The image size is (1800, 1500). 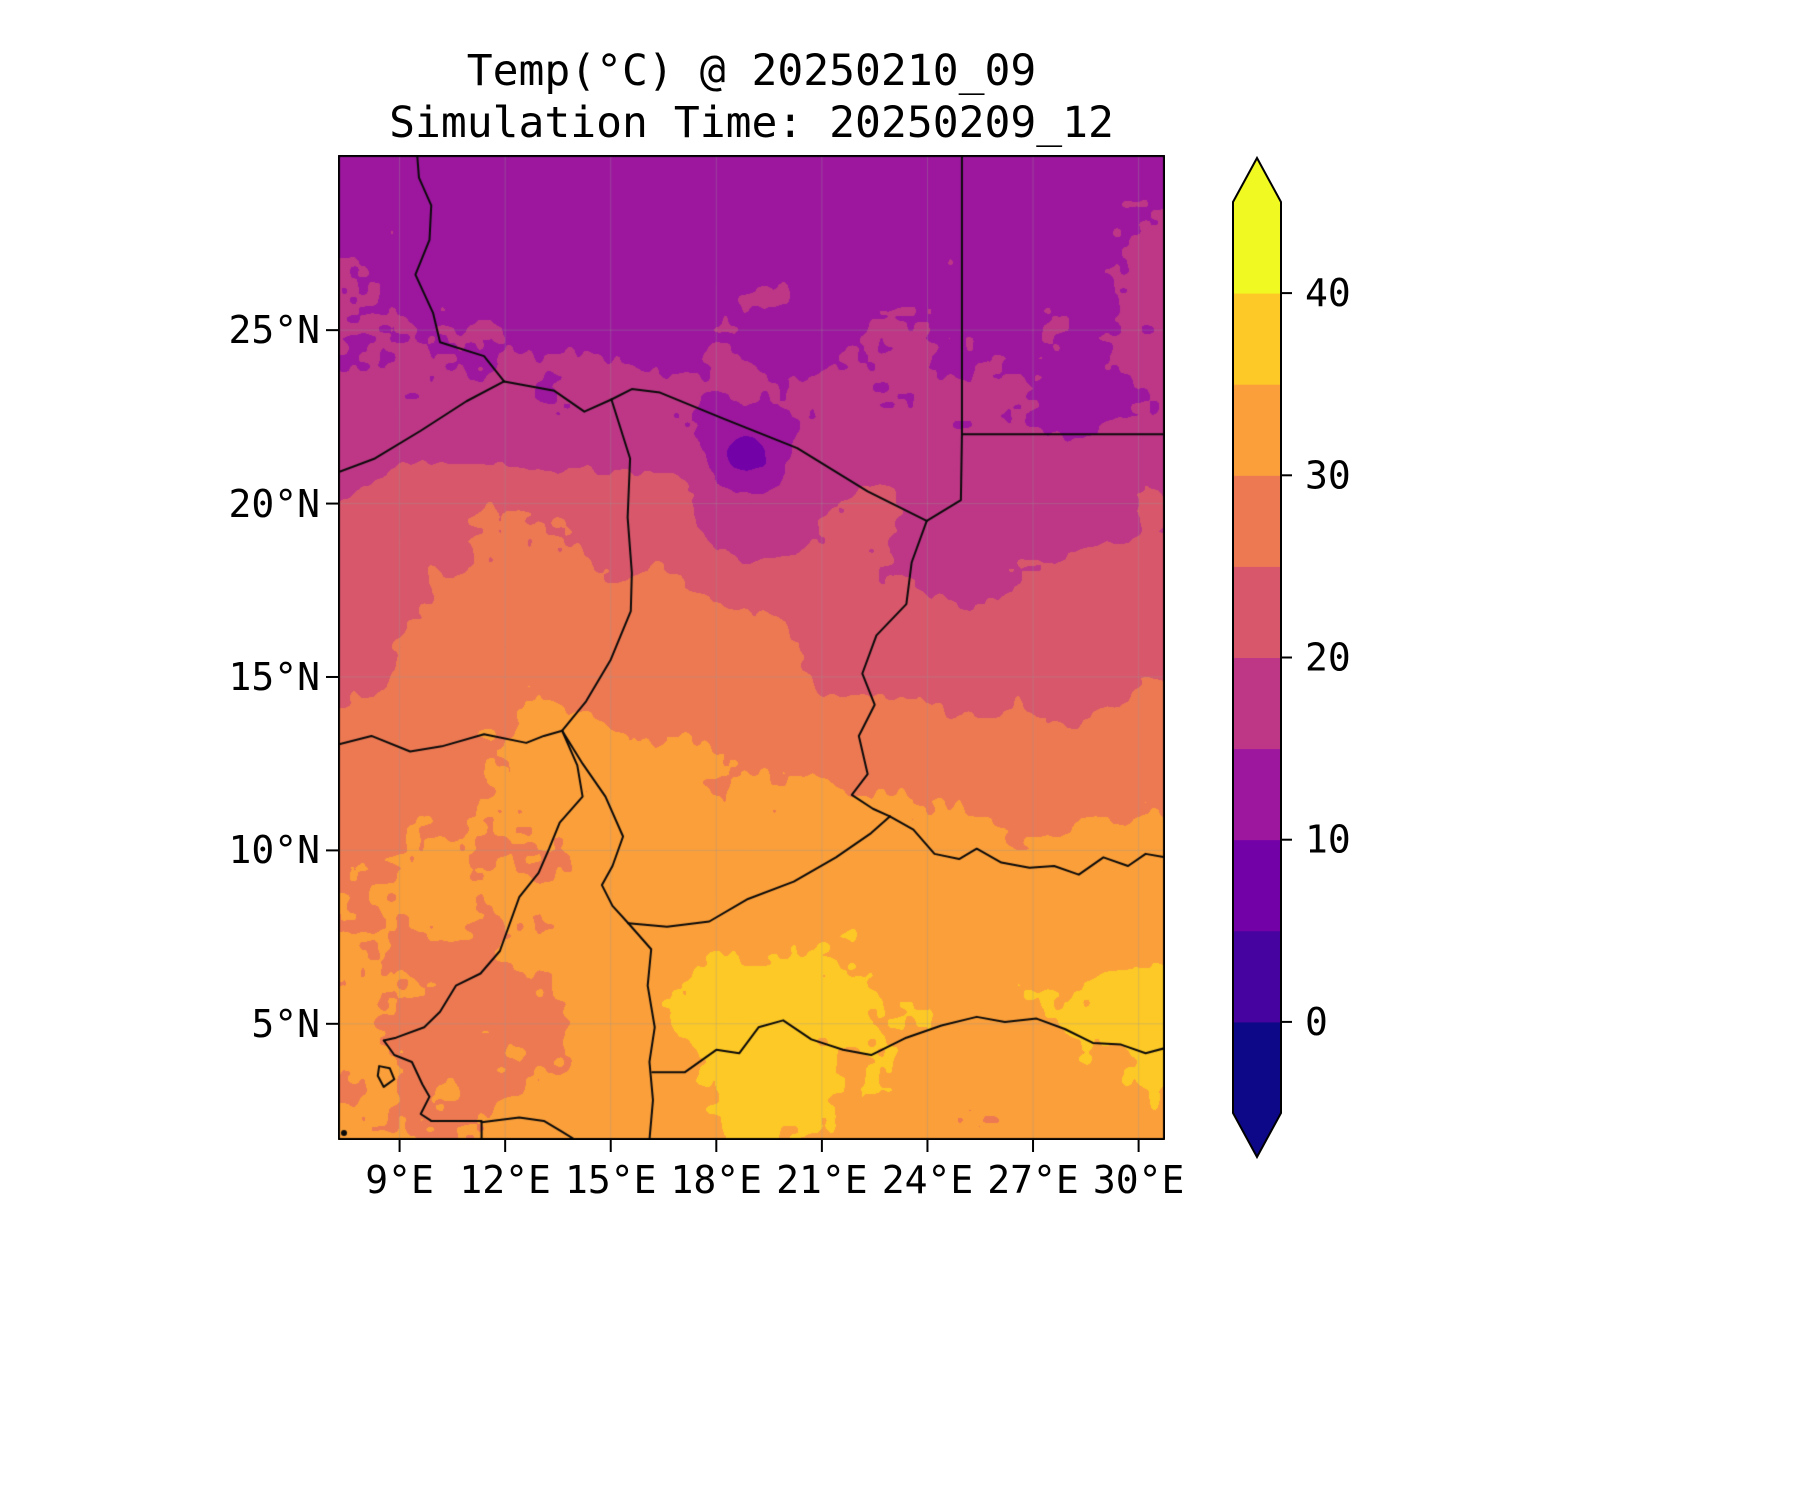 I want to click on colorbar-tick-label: 10, so click(x=1328, y=840).